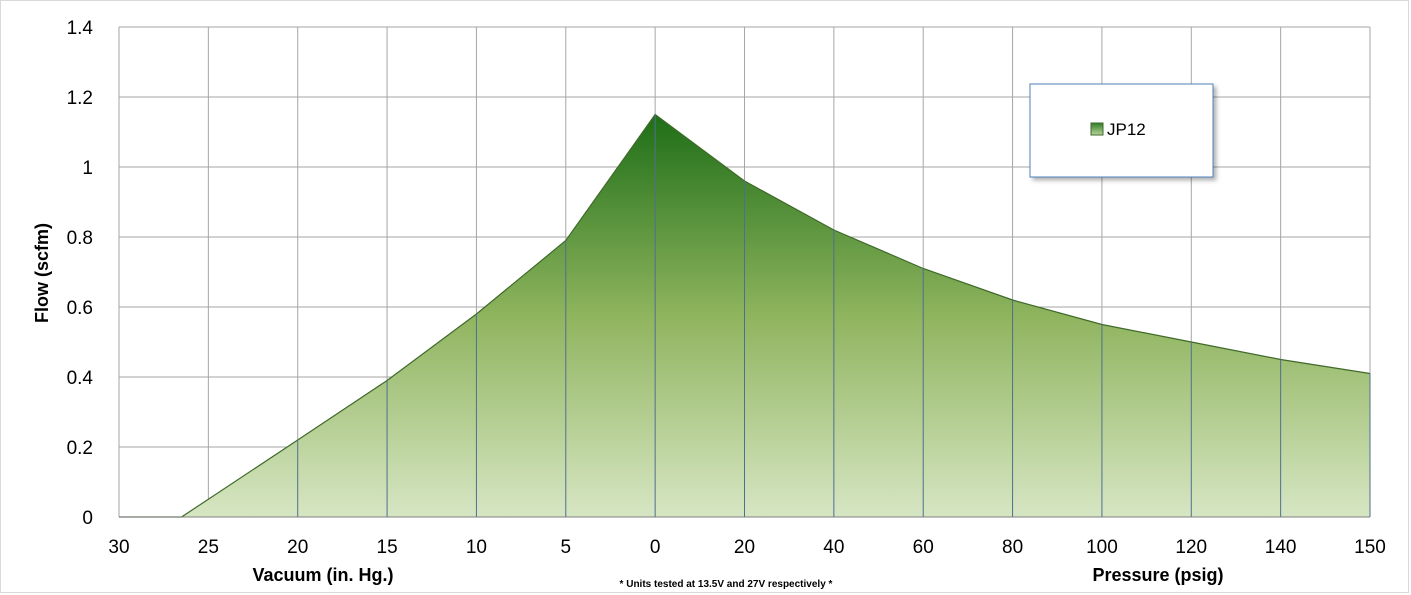  Describe the element at coordinates (833, 547) in the screenshot. I see `x-tick-label: 40` at that location.